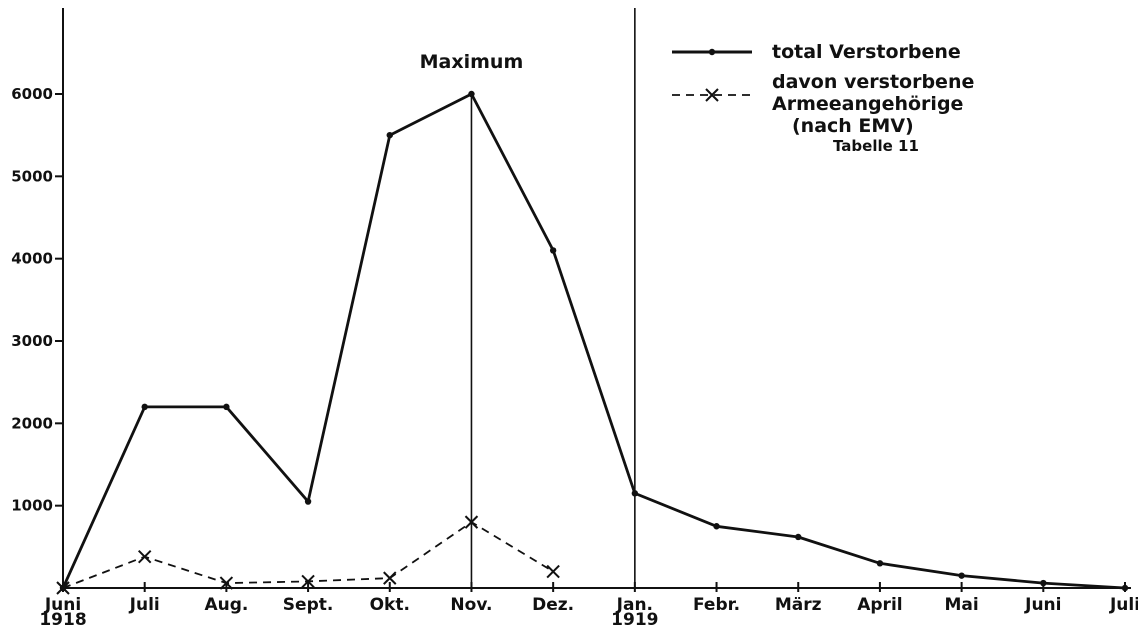 The width and height of the screenshot is (1138, 634). Describe the element at coordinates (712, 95) in the screenshot. I see `legend-swatch-x` at that location.